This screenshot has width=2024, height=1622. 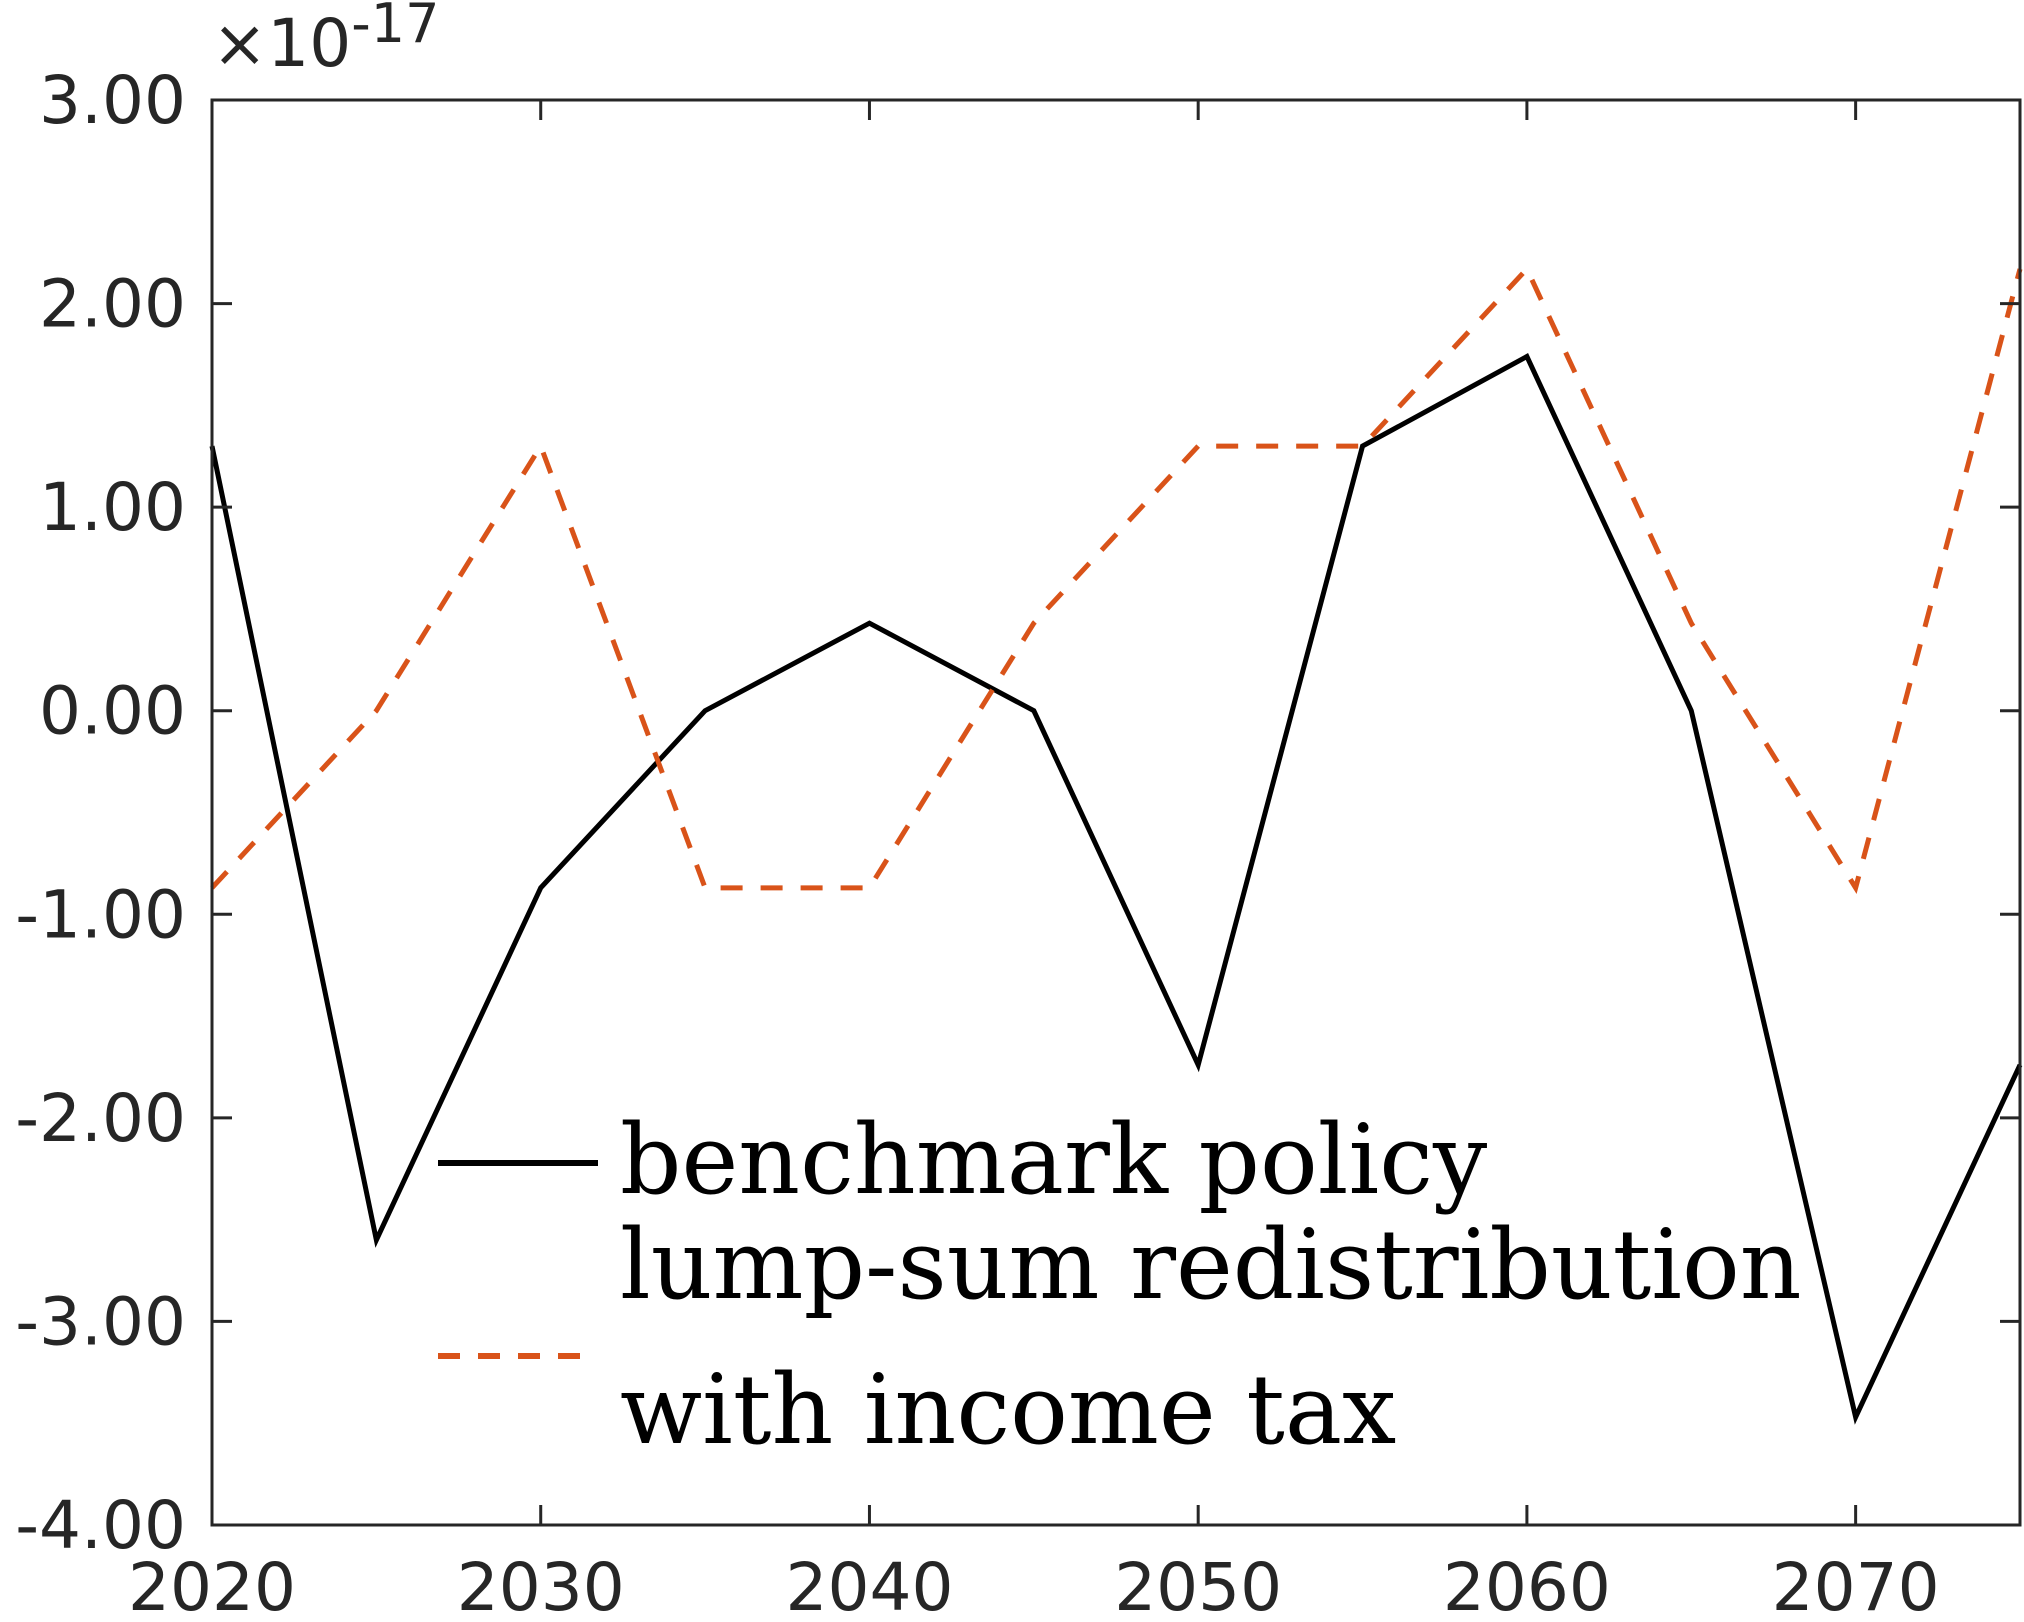 What do you see at coordinates (395, 27) in the screenshot?
I see `y-axis-exponent-power: -17` at bounding box center [395, 27].